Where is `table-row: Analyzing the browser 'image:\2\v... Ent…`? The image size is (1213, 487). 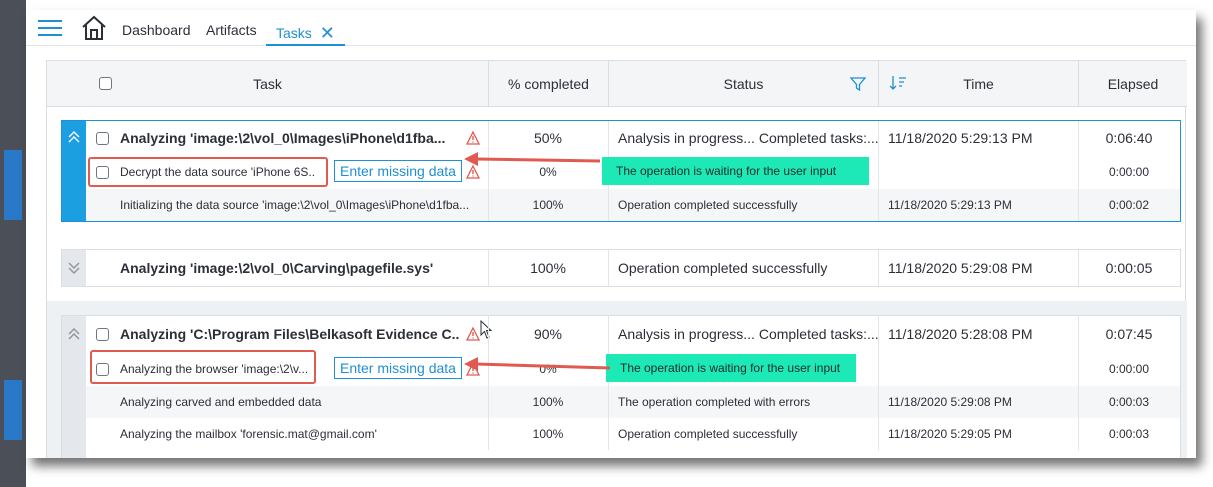 table-row: Analyzing the browser 'image:\2\v... Ent… is located at coordinates (633, 369).